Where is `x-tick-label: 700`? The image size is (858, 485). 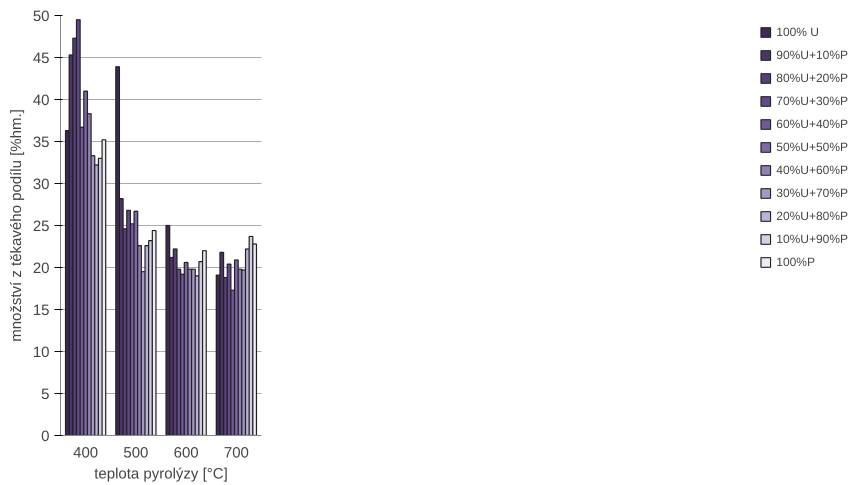
x-tick-label: 700 is located at coordinates (236, 453).